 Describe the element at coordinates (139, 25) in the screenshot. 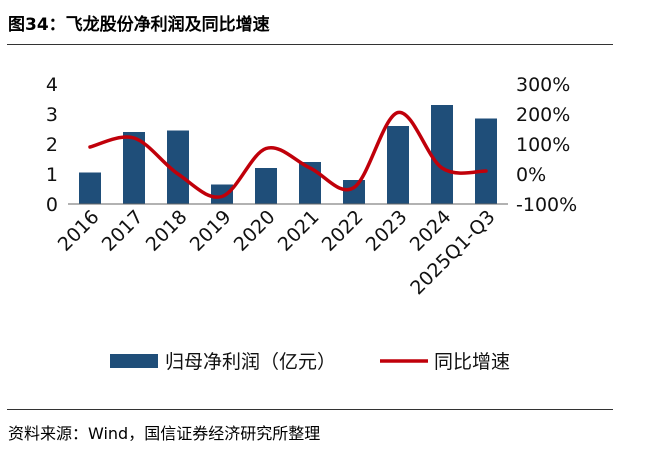

I see `figure-title: 图34：飞龙股份净利润及同比增速` at that location.